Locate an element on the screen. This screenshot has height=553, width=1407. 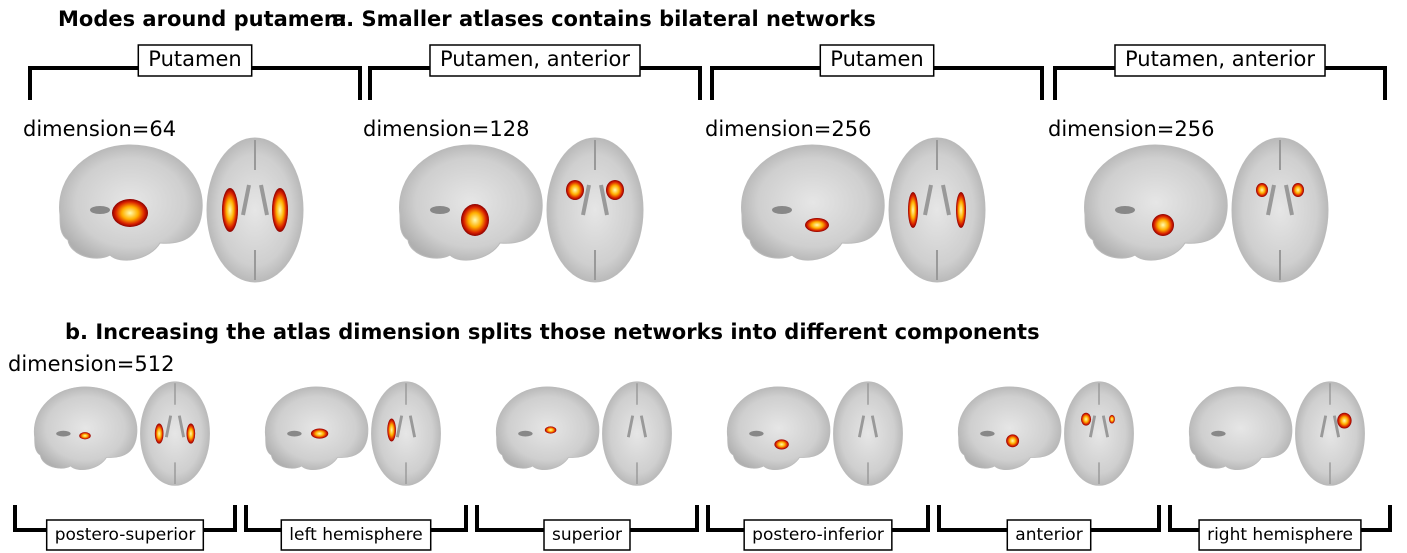
panel-label: postero-superior is located at coordinates (125, 535).